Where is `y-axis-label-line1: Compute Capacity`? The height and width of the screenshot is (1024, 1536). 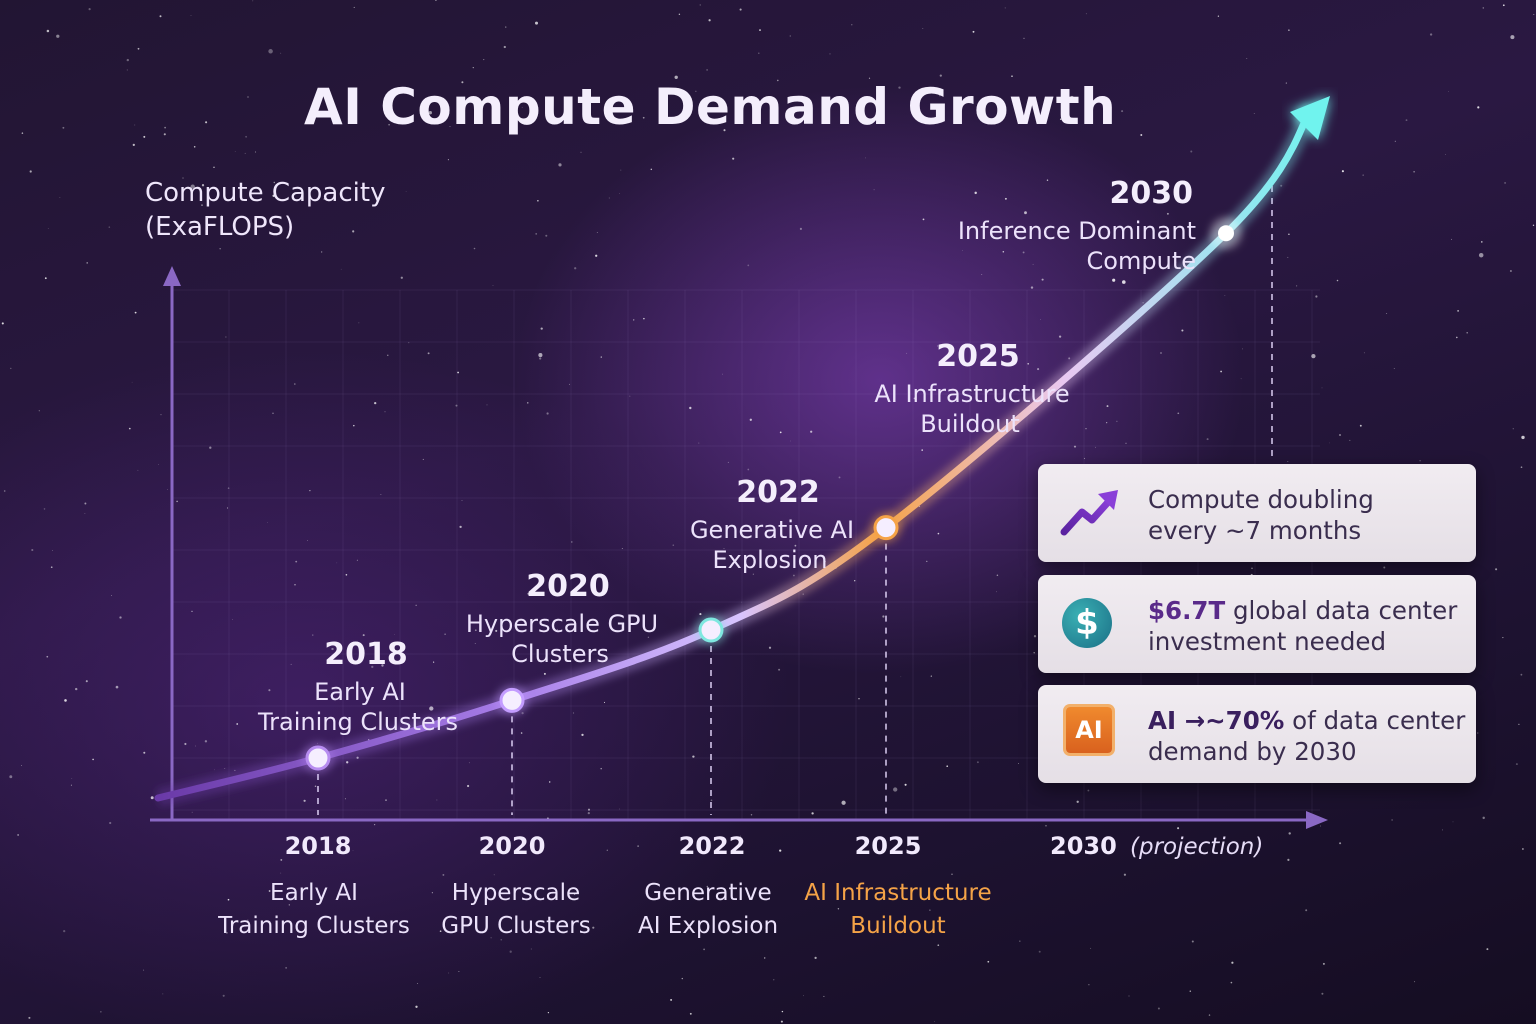 y-axis-label-line1: Compute Capacity is located at coordinates (265, 193).